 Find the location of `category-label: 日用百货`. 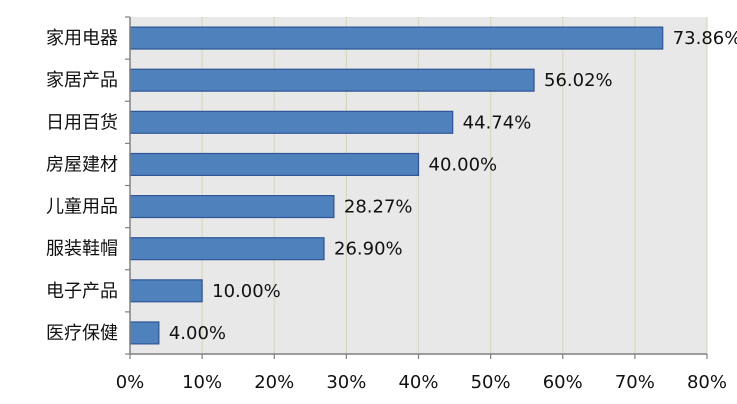

category-label: 日用百货 is located at coordinates (82, 122).